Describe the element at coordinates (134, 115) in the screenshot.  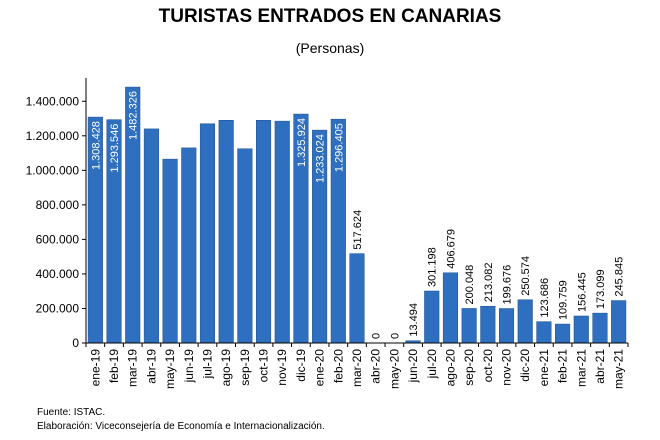
I see `data-label: 1.482.326` at that location.